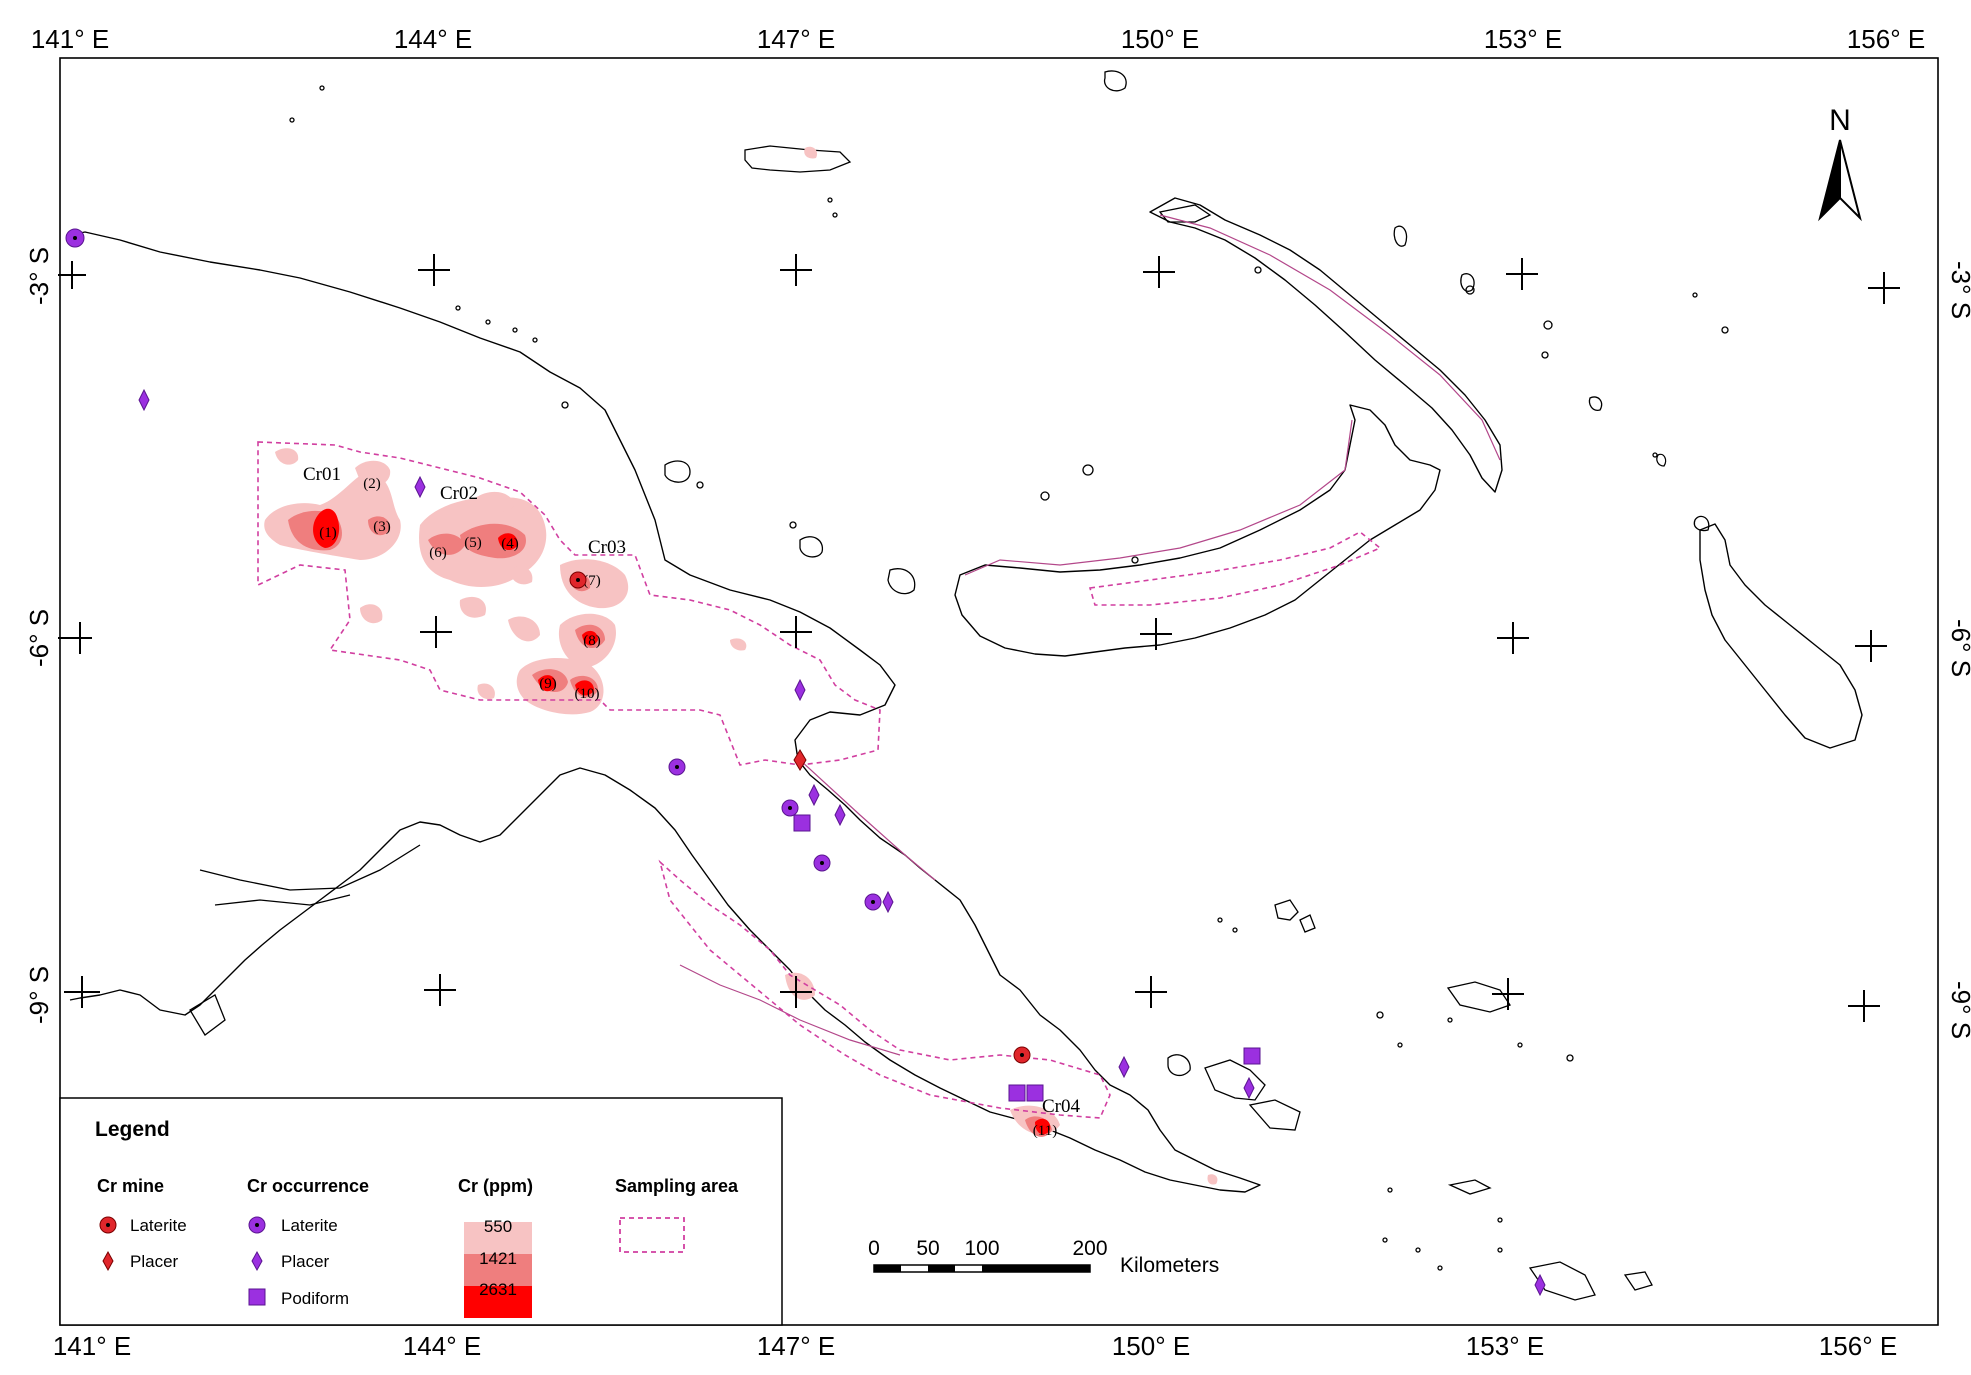 This screenshot has width=1971, height=1375. What do you see at coordinates (1235, 568) in the screenshot?
I see `sampling-area-new-britain` at bounding box center [1235, 568].